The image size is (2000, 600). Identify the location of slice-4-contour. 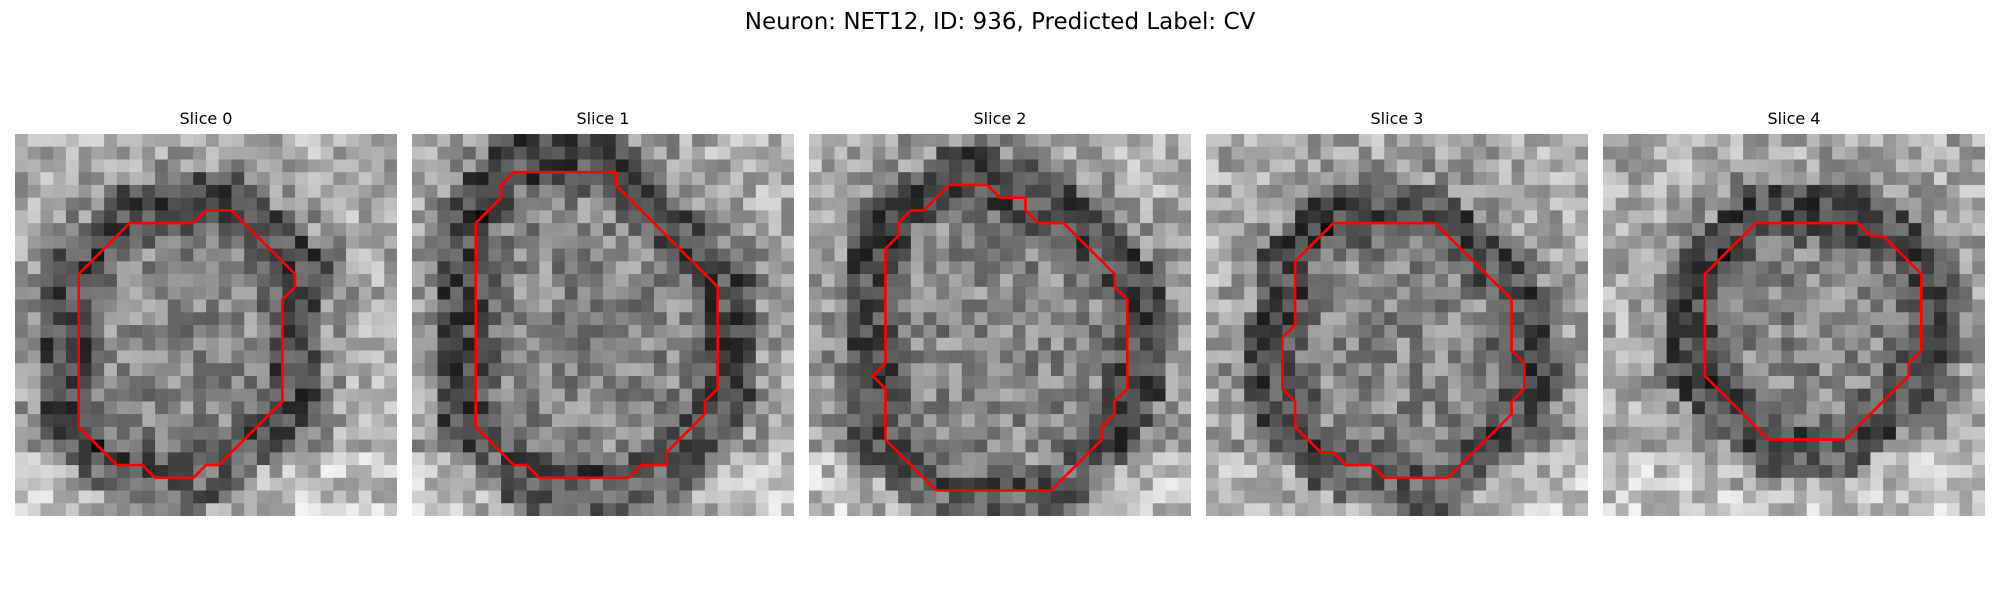
(1813, 331).